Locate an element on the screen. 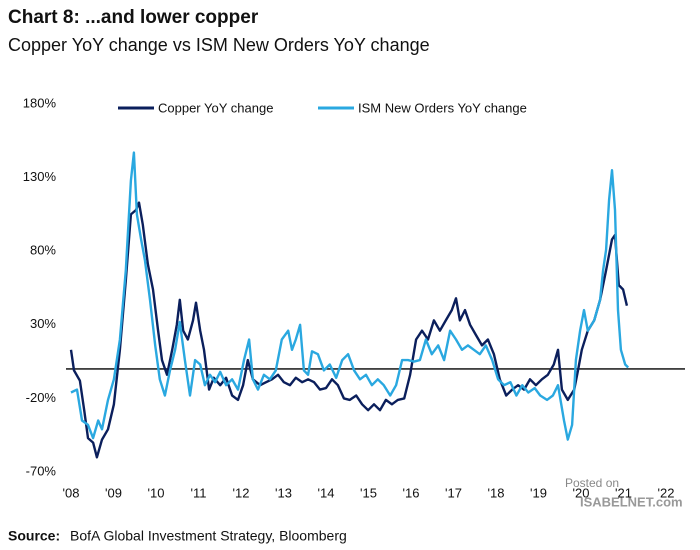  legend-label: Copper YoY change is located at coordinates (215, 107).